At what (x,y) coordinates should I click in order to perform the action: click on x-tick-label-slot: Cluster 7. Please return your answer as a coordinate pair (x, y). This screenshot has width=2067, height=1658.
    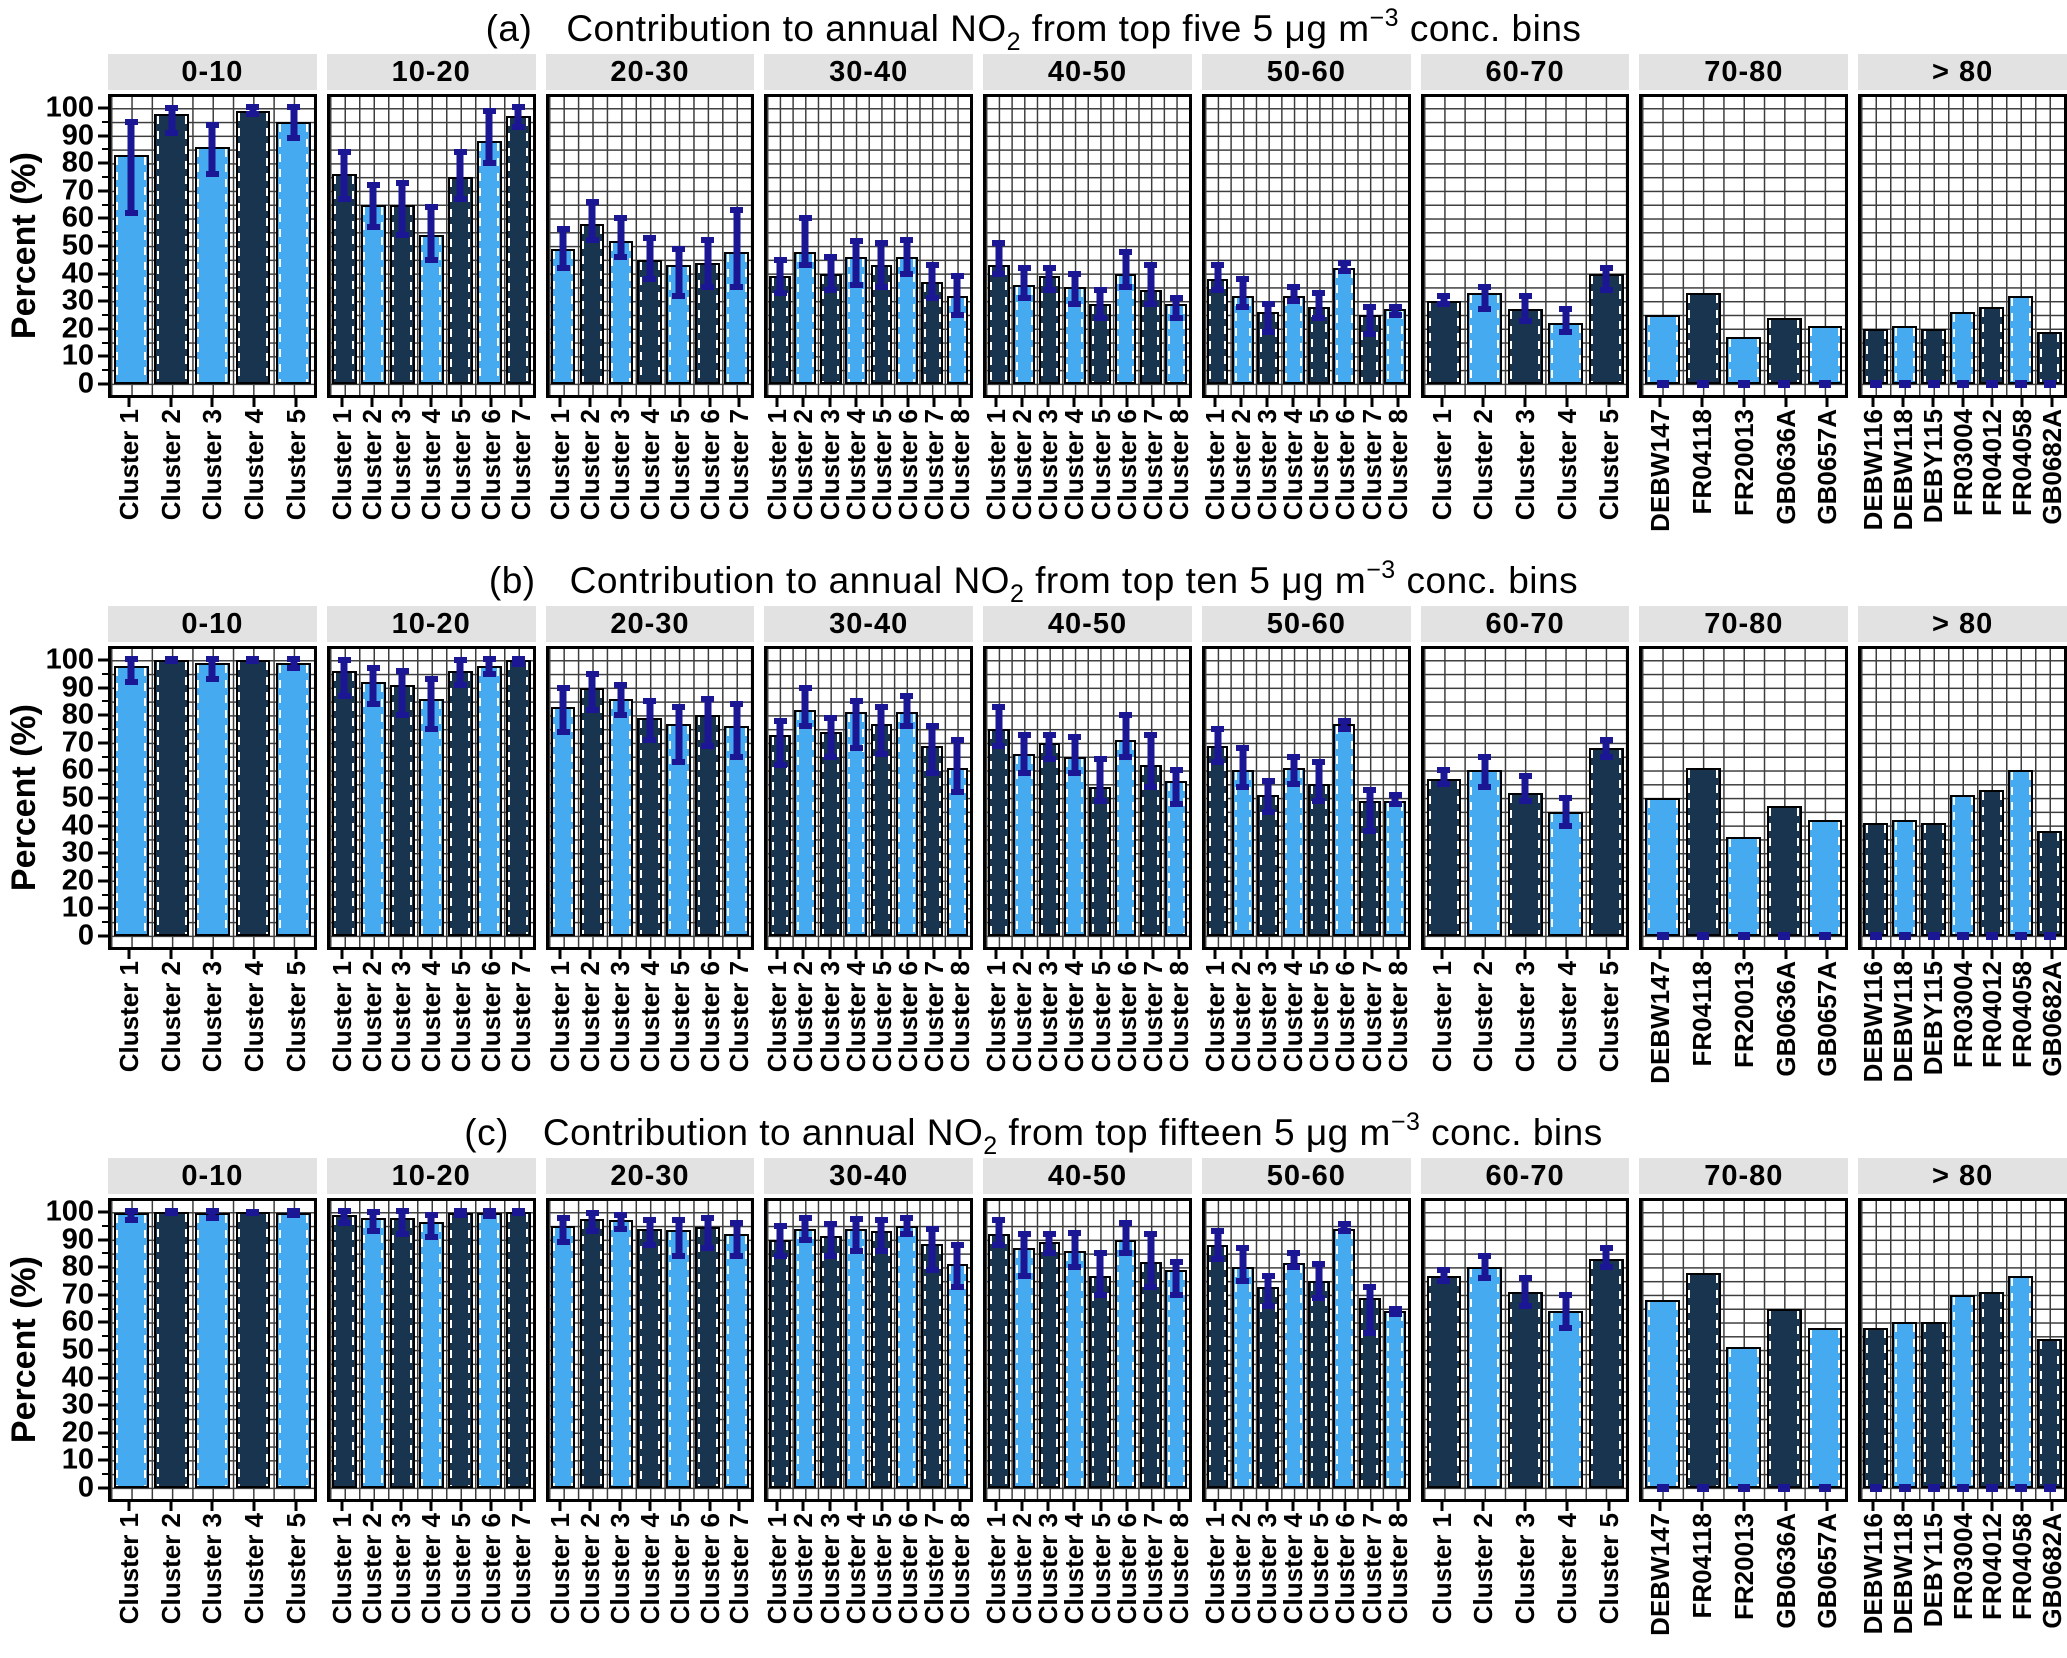
    Looking at the image, I should click on (1153, 1033).